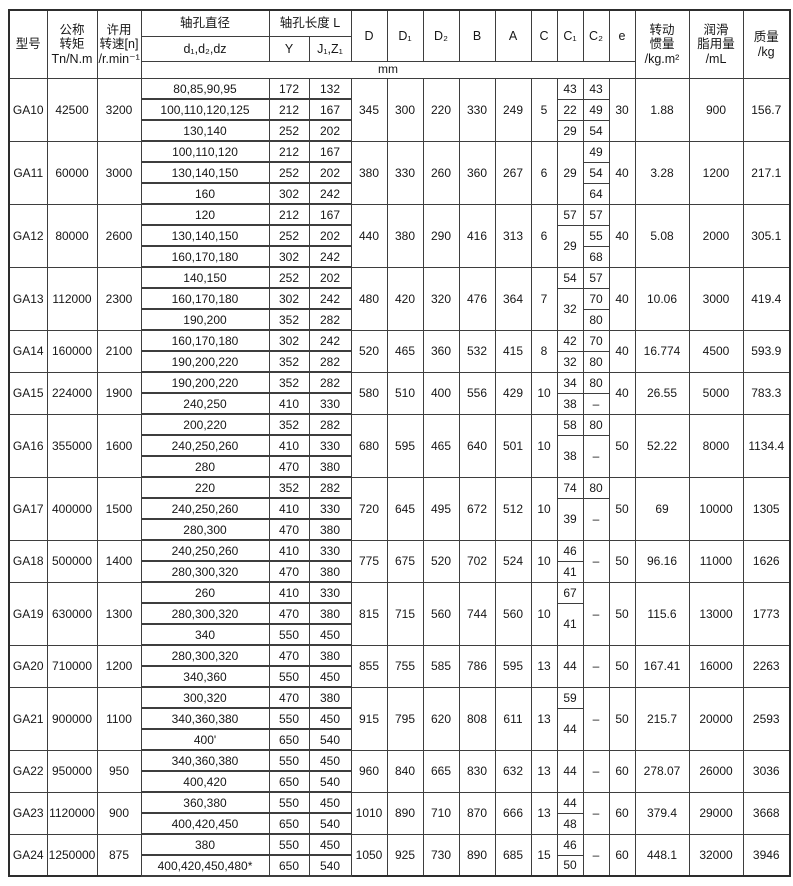  What do you see at coordinates (441, 771) in the screenshot?
I see `d2-cell: 665` at bounding box center [441, 771].